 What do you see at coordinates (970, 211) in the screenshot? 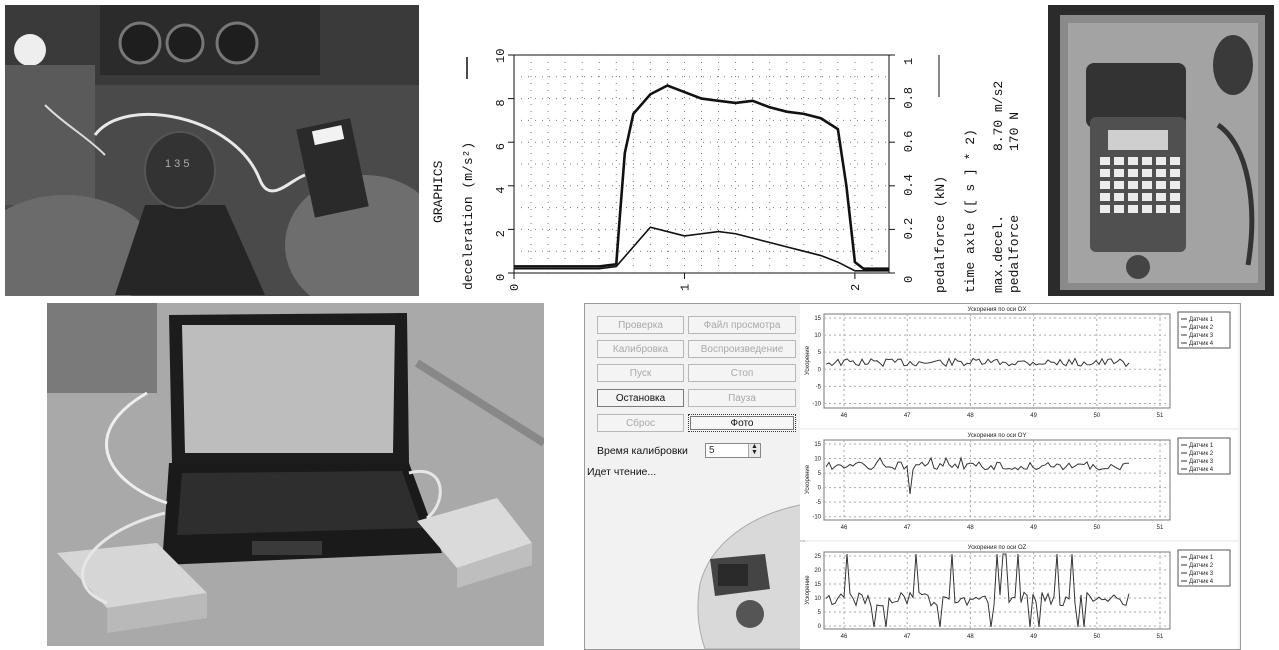
I see `time-axis-label: time axle ([ s ] * 2)` at bounding box center [970, 211].